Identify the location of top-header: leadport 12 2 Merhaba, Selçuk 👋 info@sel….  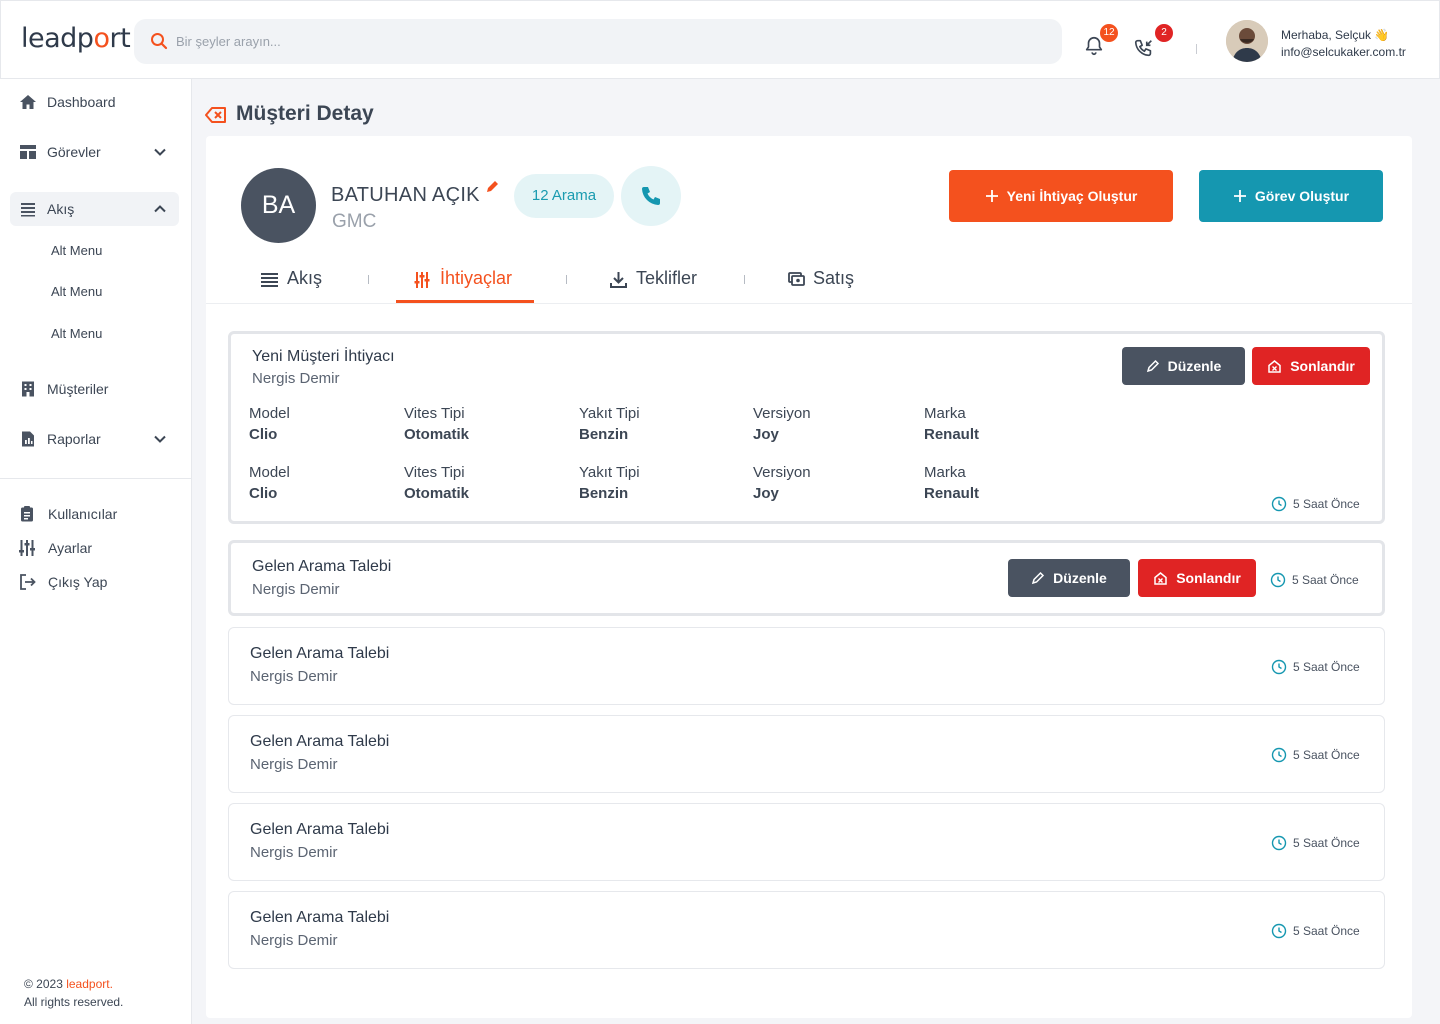
(720, 39).